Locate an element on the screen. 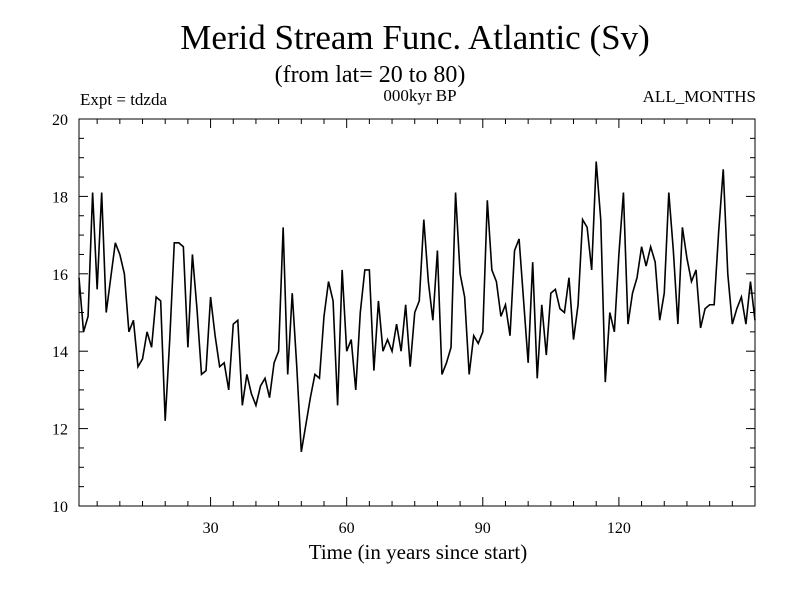 This screenshot has width=800, height=600. x-tick-label: 90 is located at coordinates (483, 528).